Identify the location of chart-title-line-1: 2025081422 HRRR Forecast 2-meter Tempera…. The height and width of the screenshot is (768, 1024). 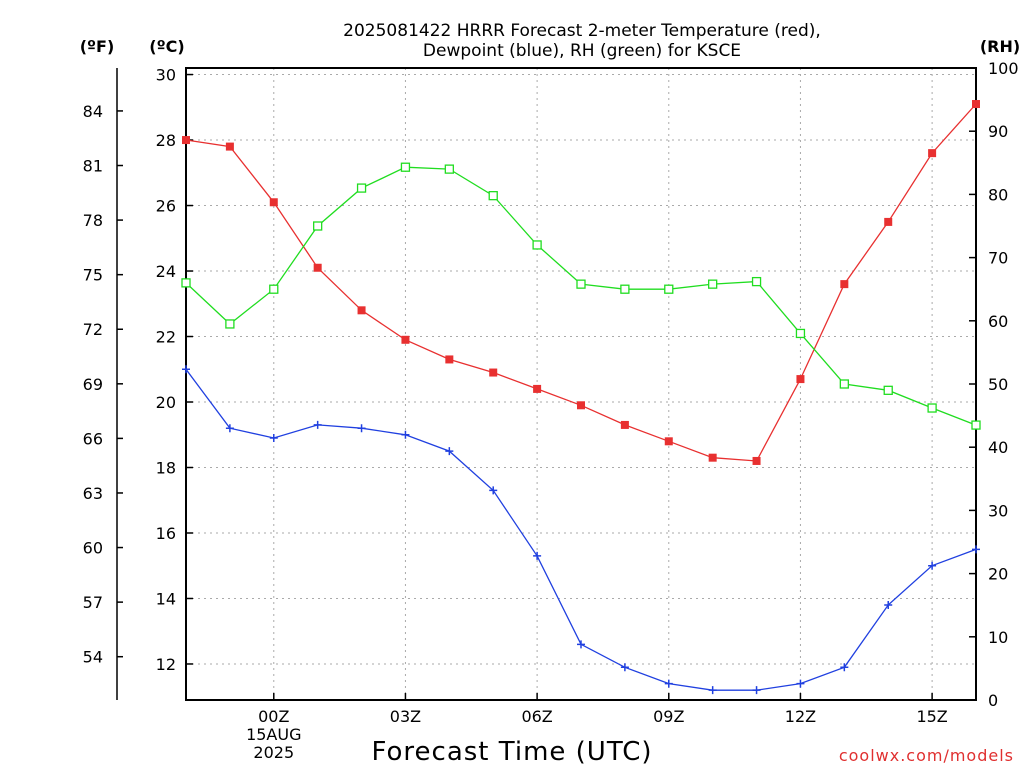
(582, 31).